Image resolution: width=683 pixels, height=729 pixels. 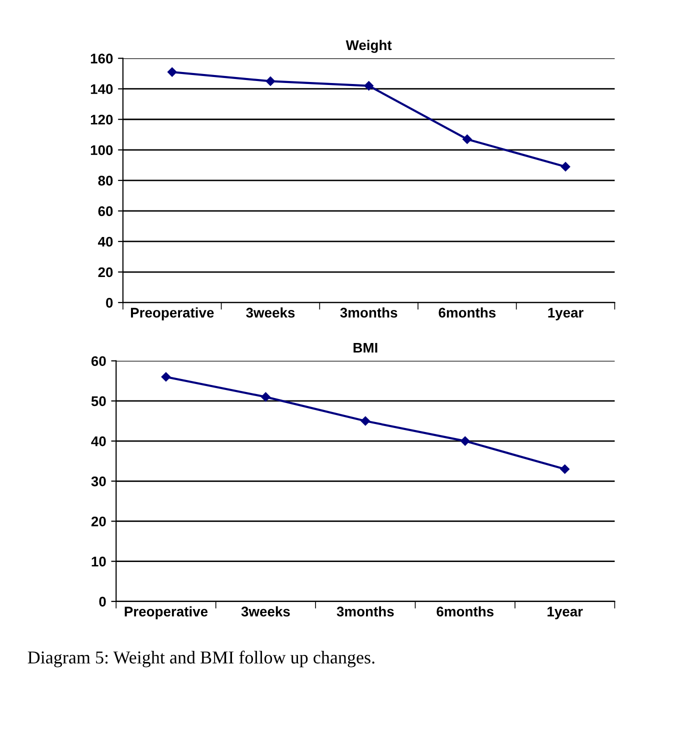 I want to click on y-tick-label: 10, so click(x=99, y=561).